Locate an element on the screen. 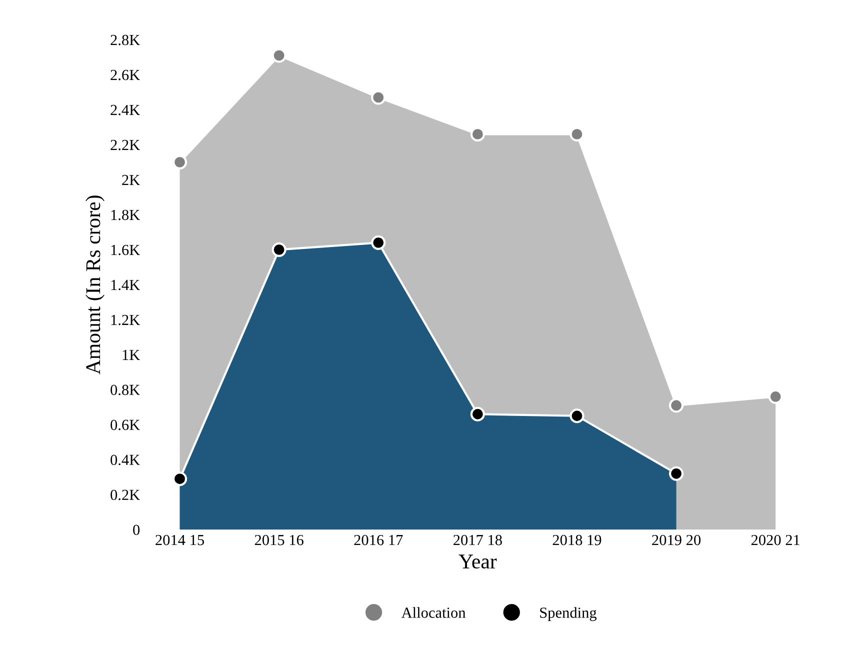  y-axis-title: Amount (In Rs crore) is located at coordinates (95, 285).